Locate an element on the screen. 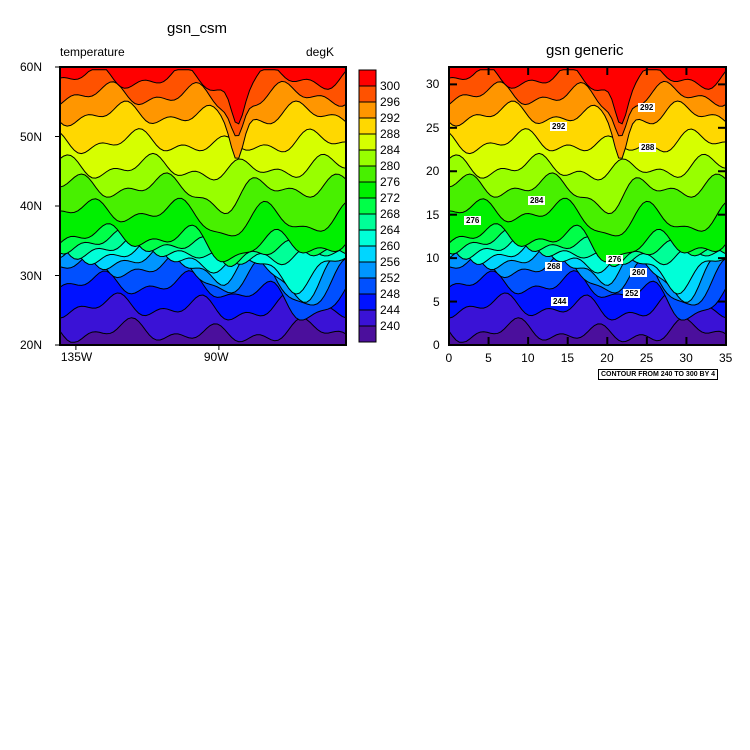  x-tick-label: 15 is located at coordinates (567, 358).